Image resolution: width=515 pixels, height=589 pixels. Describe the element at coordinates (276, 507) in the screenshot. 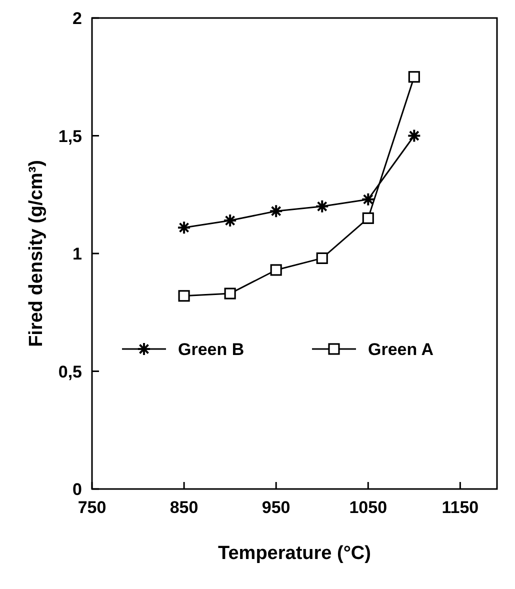

I see `x-tick-label: 950` at that location.